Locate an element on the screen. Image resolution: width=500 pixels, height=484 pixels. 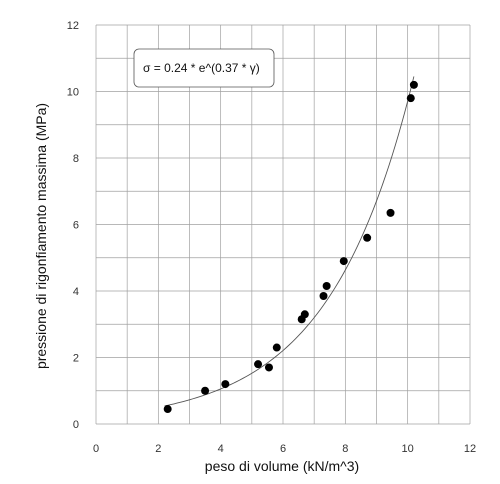
annotation-box: σ = 0.24 * e^(0.37 * γ) is located at coordinates (204, 68).